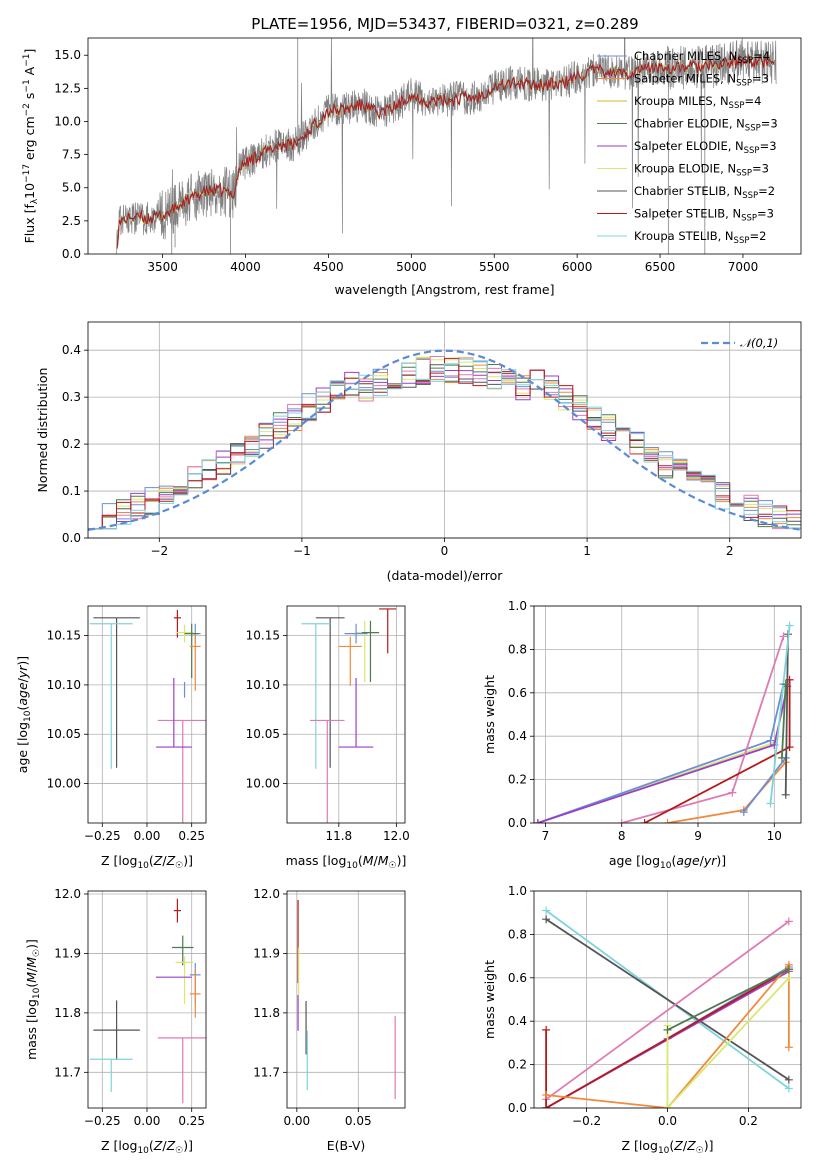 This screenshot has width=819, height=1170. What do you see at coordinates (24, 714) in the screenshot?
I see `y-axis-label: age [log10(age/yr)]` at bounding box center [24, 714].